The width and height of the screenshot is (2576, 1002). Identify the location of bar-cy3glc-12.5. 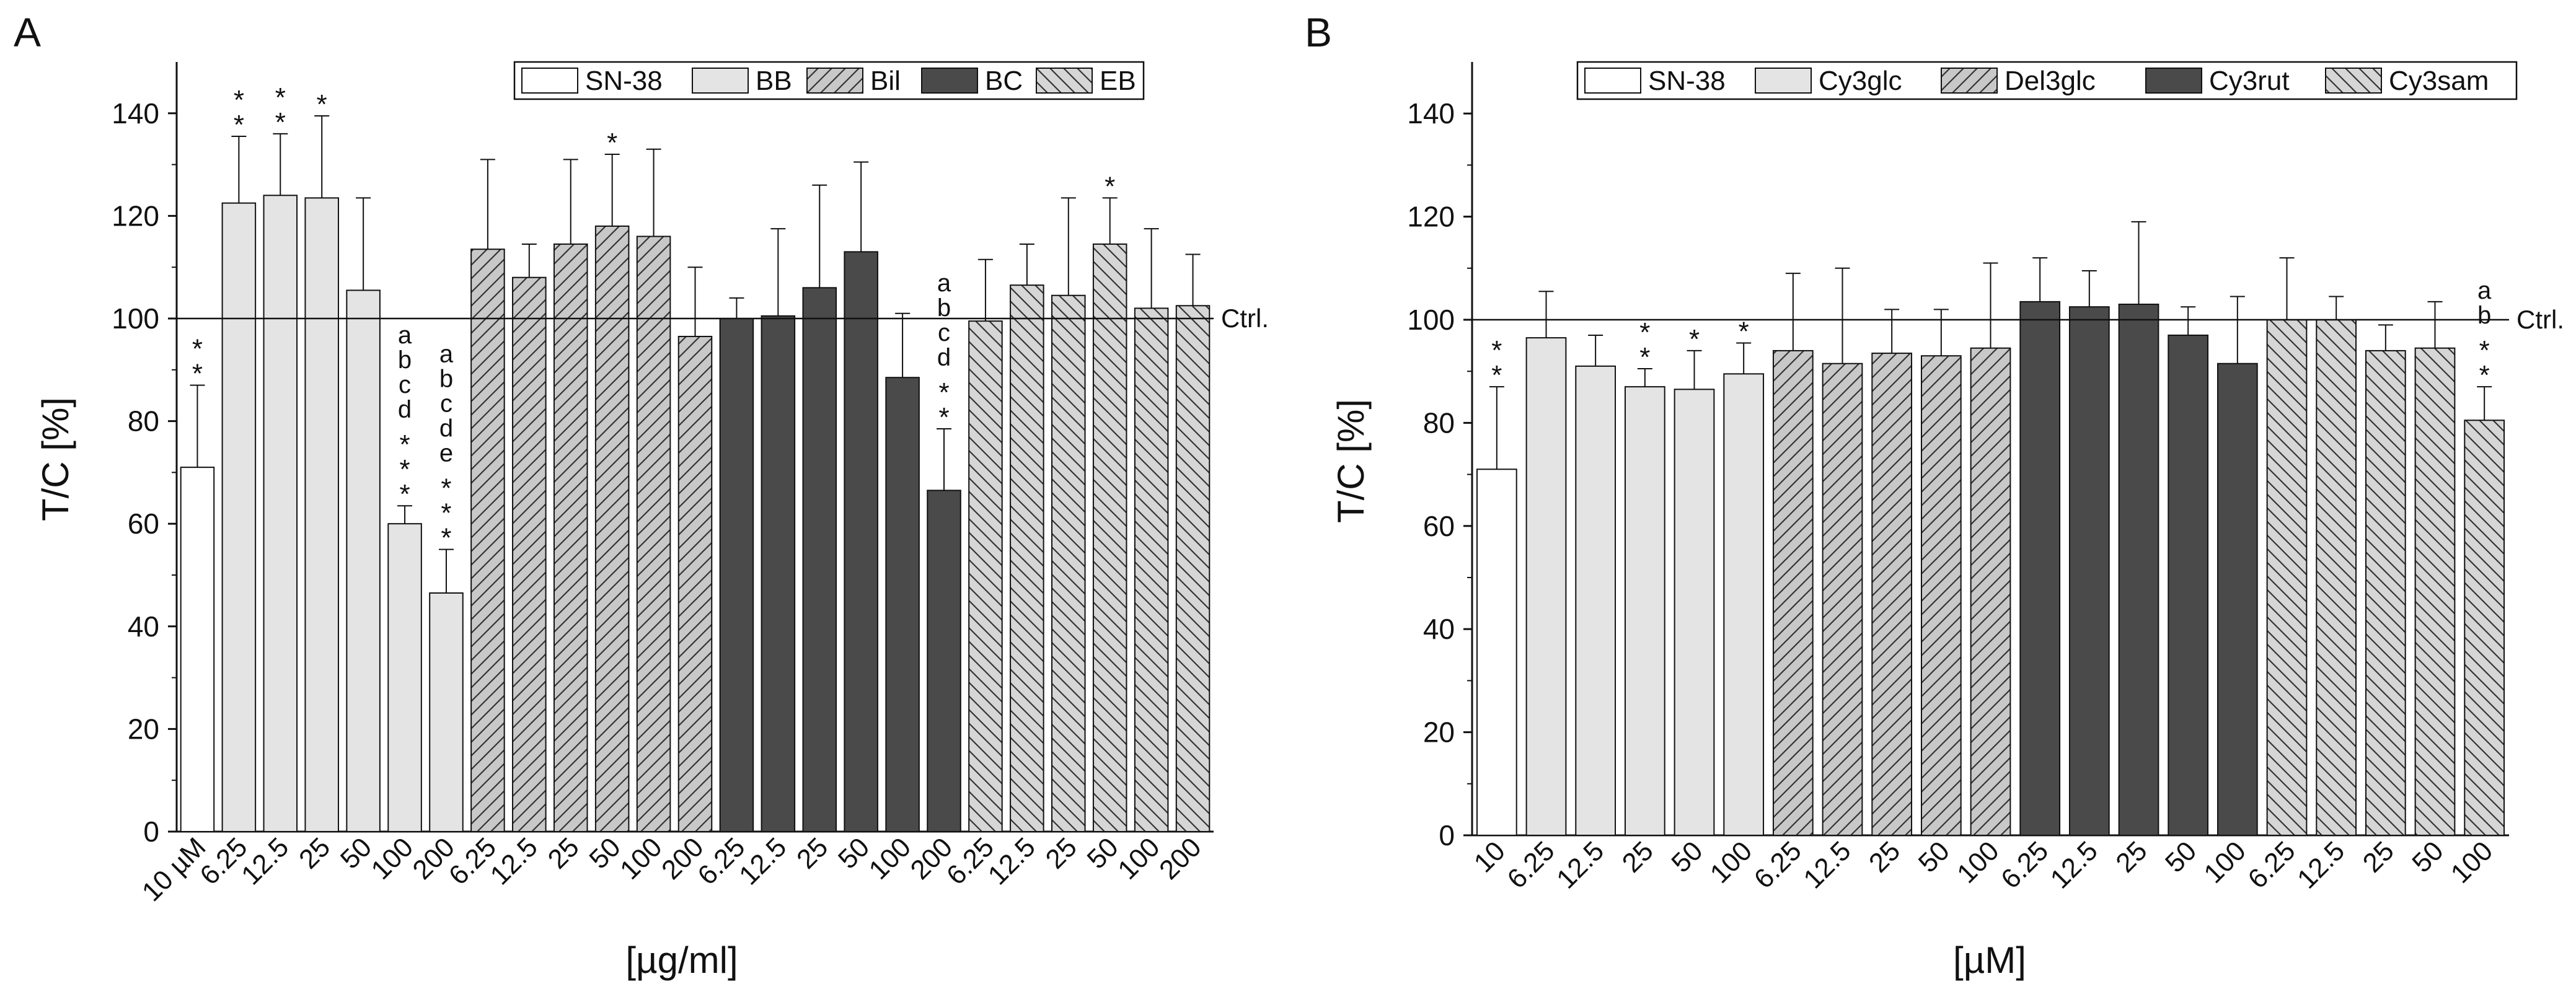
(1596, 600).